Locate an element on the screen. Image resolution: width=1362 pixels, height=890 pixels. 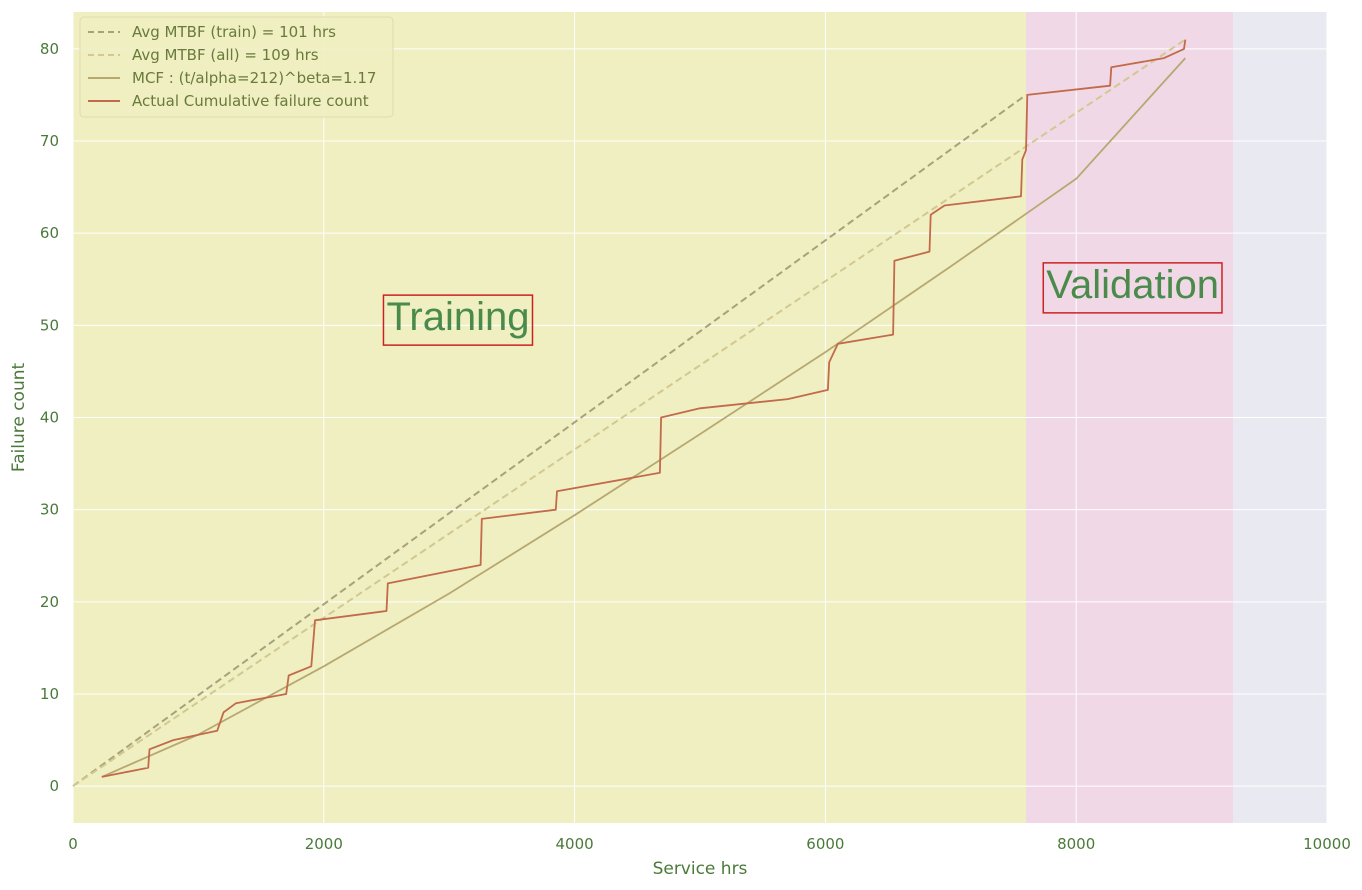
legend-entry: MCF : (t/alpha=212)^beta=1.17 is located at coordinates (254, 78).